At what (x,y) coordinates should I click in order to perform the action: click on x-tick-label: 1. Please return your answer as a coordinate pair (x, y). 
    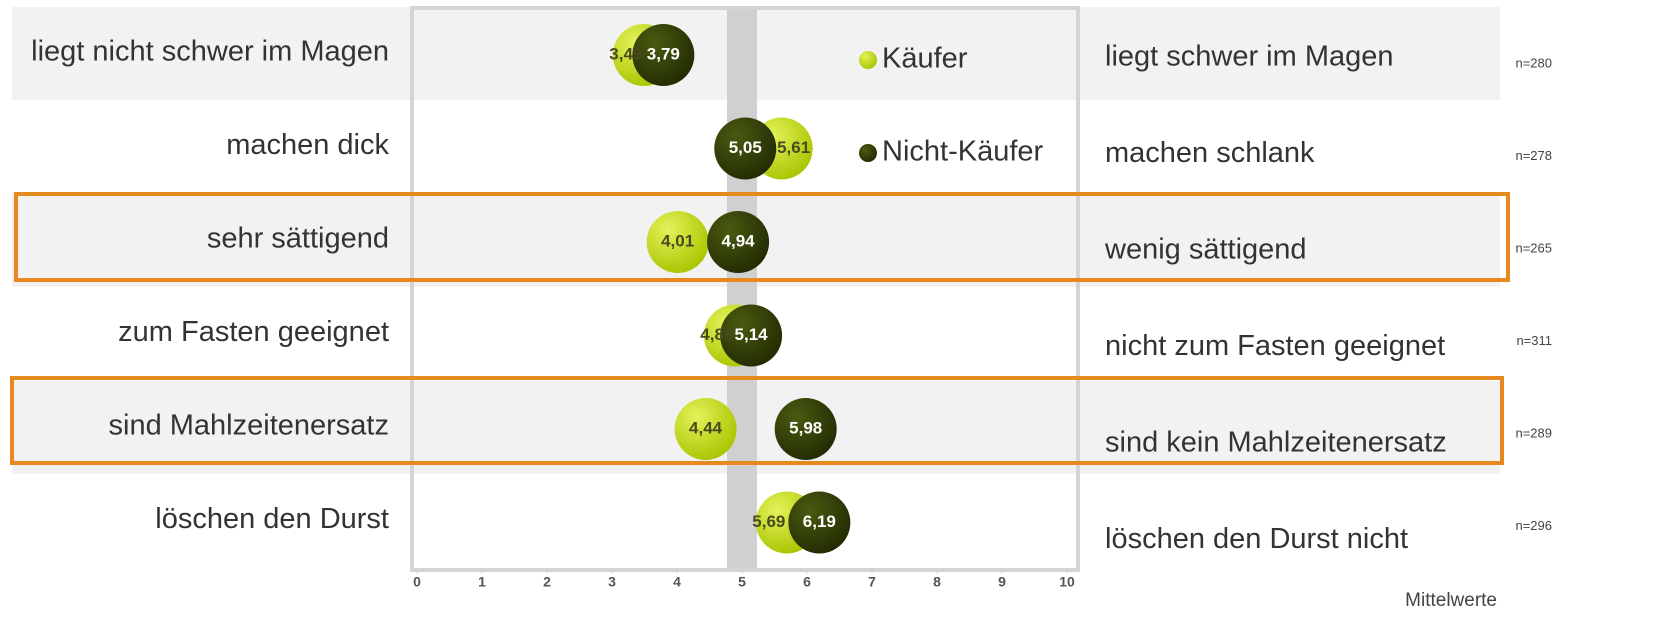
    Looking at the image, I should click on (482, 582).